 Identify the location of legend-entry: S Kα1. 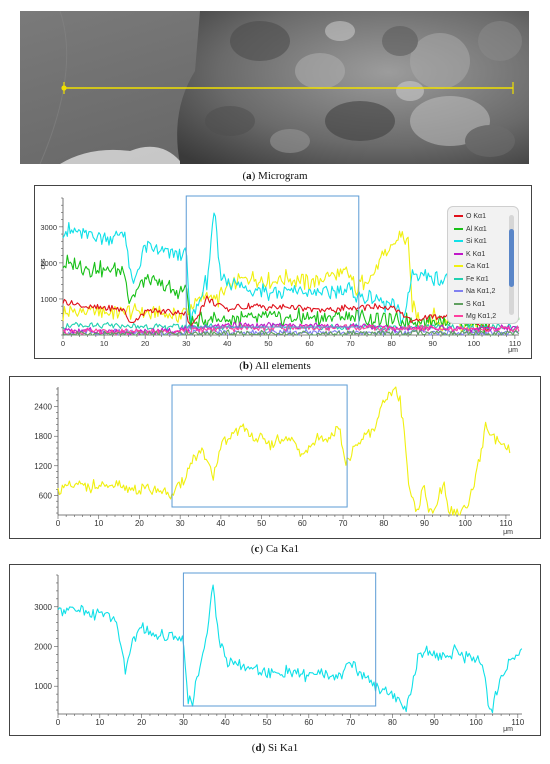
(469, 304).